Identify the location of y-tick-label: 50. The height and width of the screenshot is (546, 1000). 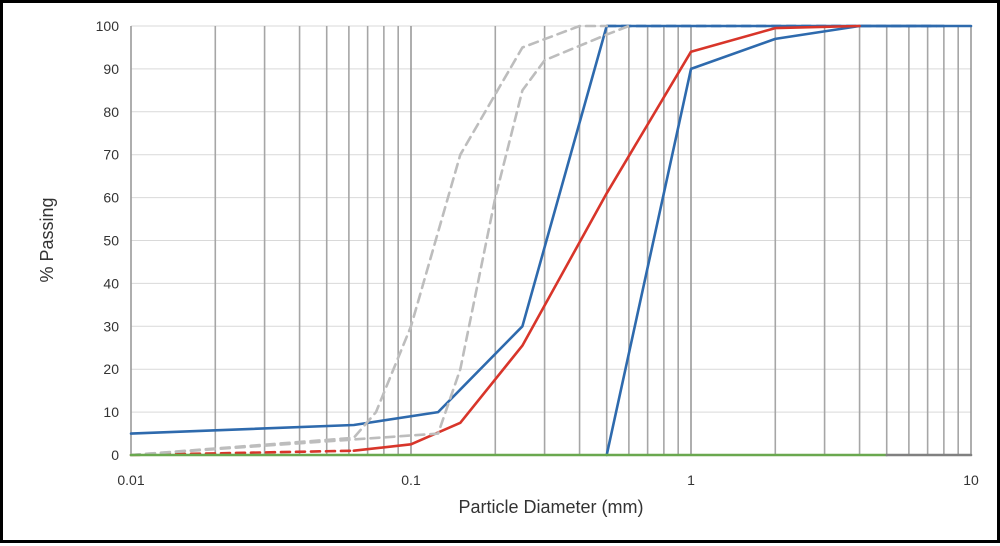
(111, 241).